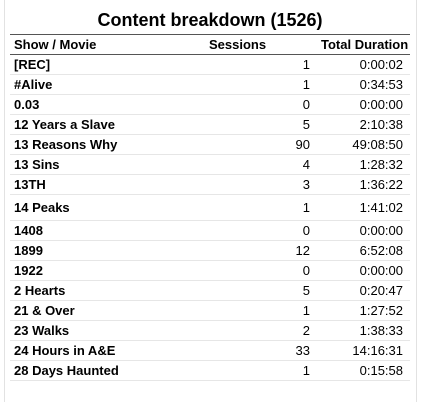  Describe the element at coordinates (66, 370) in the screenshot. I see `cell-show: 28 Days Haunted` at that location.